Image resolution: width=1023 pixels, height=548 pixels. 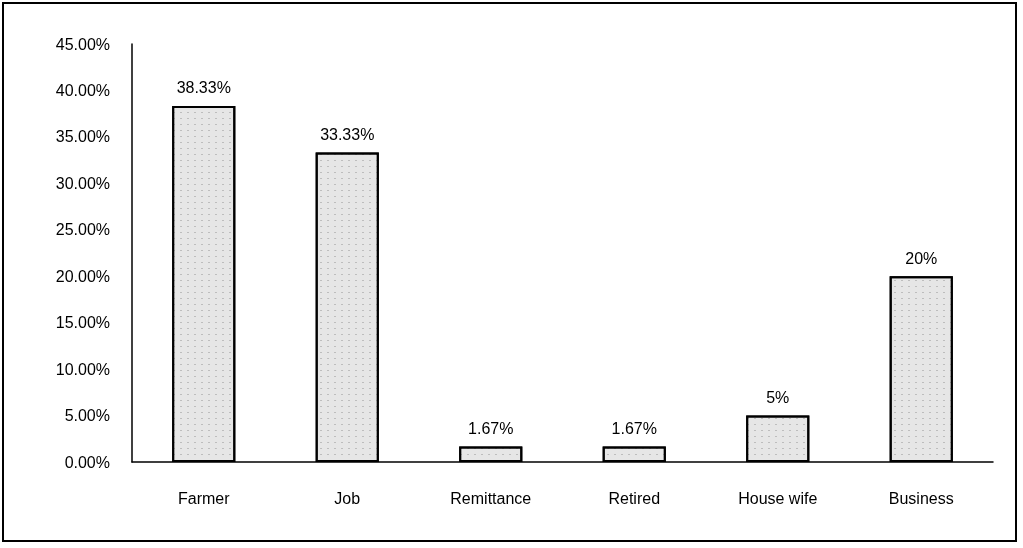 I want to click on x-tick-label: Job, so click(x=347, y=498).